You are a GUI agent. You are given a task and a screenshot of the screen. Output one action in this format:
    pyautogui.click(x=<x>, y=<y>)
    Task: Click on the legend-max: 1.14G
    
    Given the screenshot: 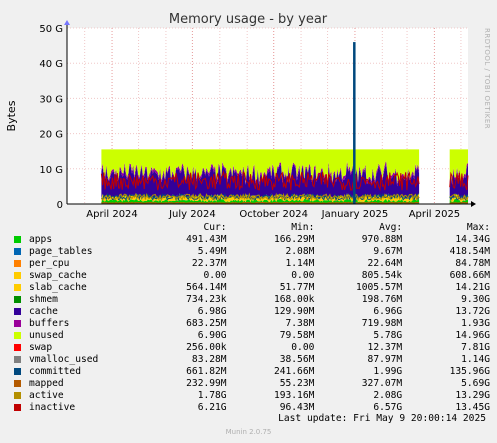 What is the action you would take?
    pyautogui.click(x=476, y=359)
    